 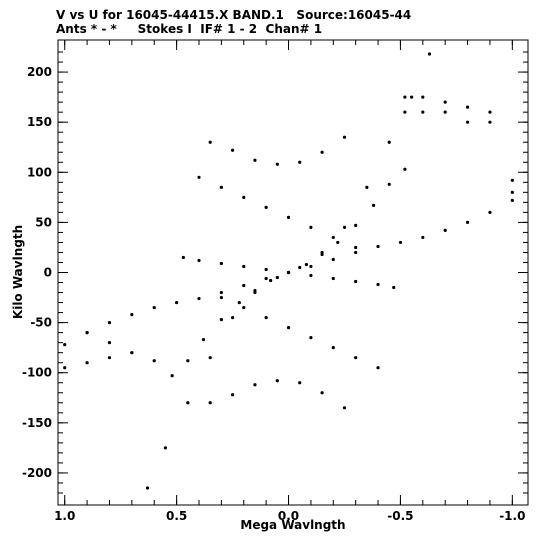 I want to click on y-tick-label: 50, so click(x=43, y=222).